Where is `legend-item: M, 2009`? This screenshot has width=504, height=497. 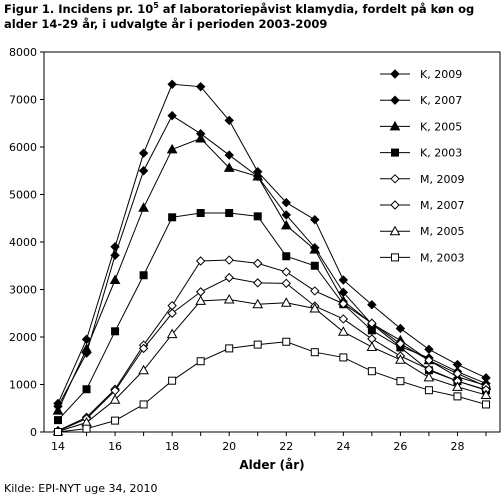
legend-item: M, 2009 is located at coordinates (422, 179).